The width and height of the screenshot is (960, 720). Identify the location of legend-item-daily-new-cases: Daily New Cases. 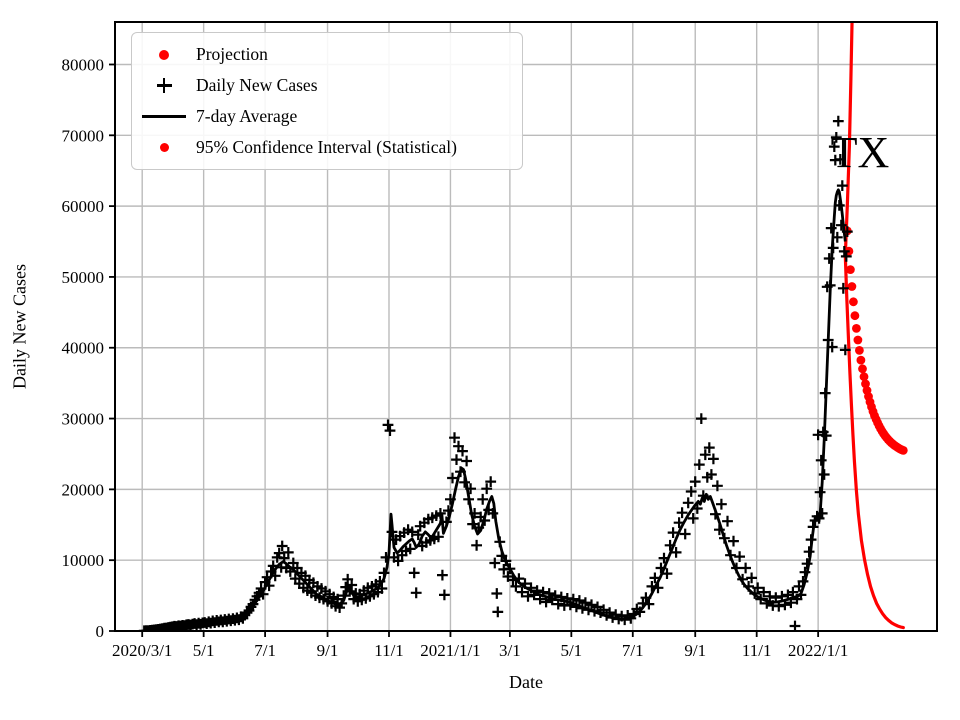
(327, 85).